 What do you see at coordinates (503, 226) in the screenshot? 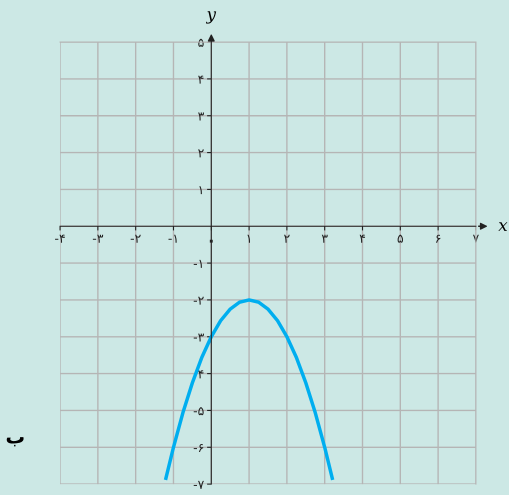
I see `x-axis-title: x` at bounding box center [503, 226].